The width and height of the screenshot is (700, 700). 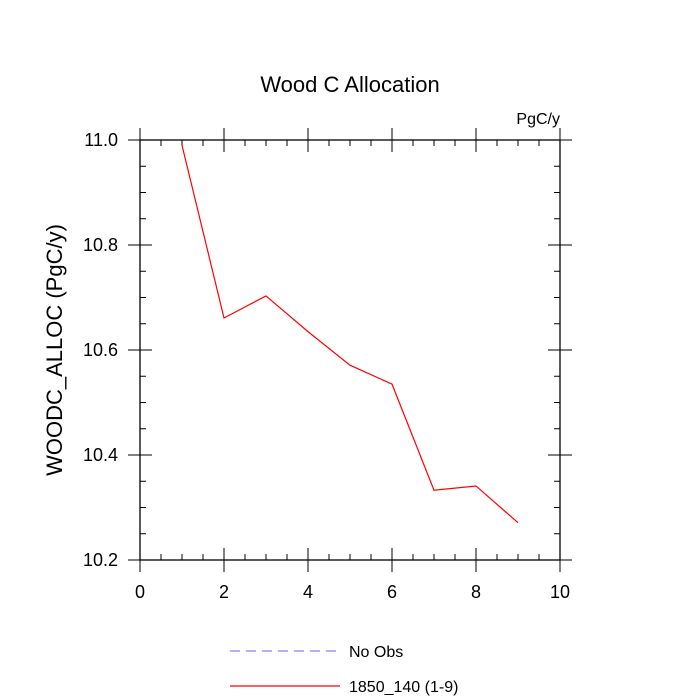 I want to click on legend-label: No Obs, so click(x=376, y=652).